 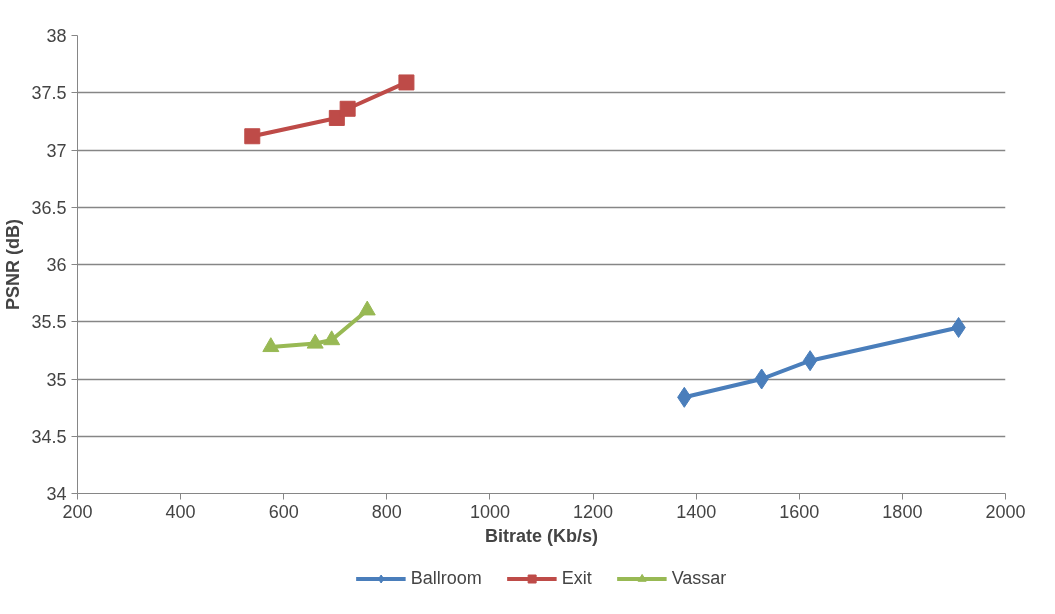 What do you see at coordinates (542, 535) in the screenshot?
I see `x-axis-title: Bitrate (Kb/s)` at bounding box center [542, 535].